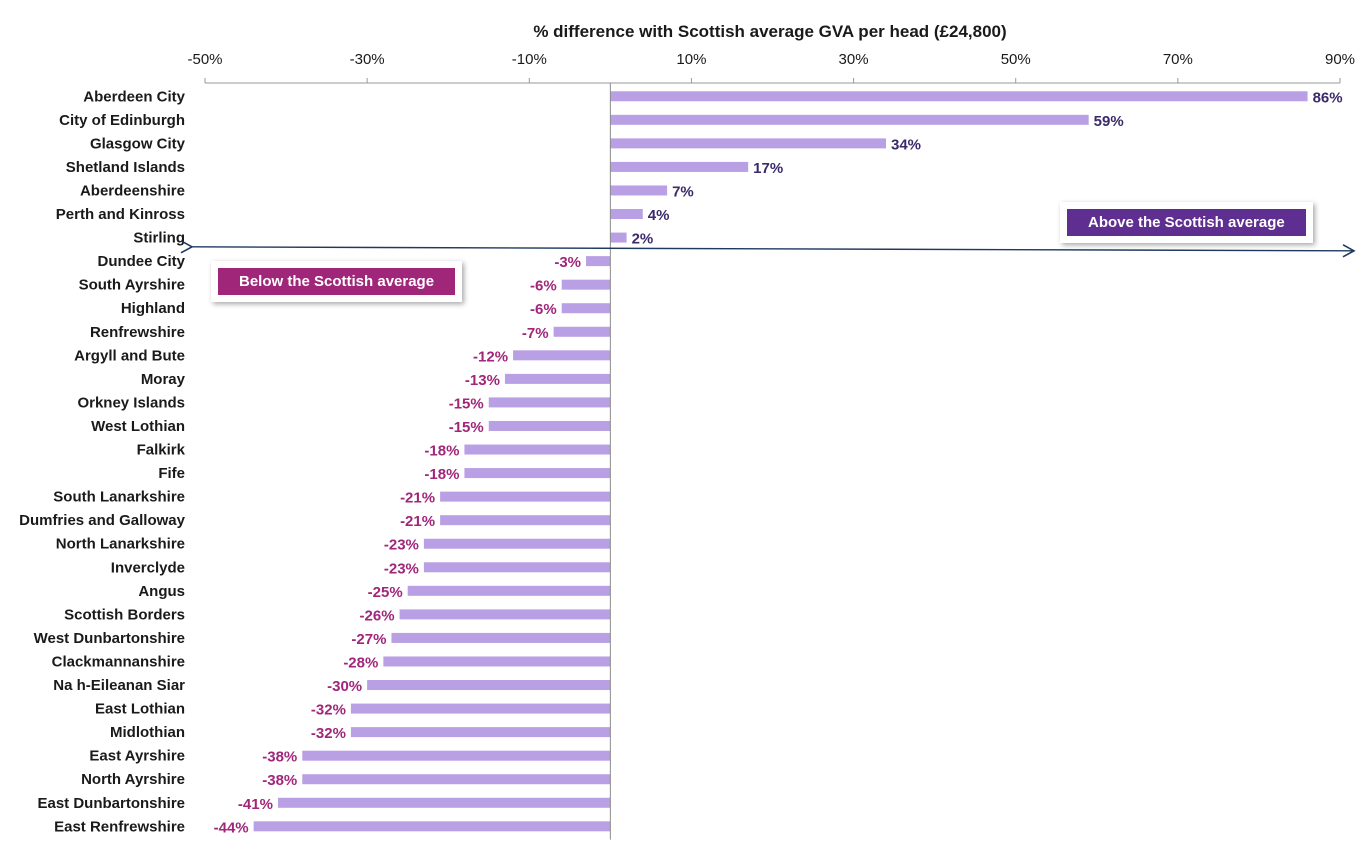 Image resolution: width=1371 pixels, height=853 pixels. I want to click on data-label: 2%, so click(643, 239).